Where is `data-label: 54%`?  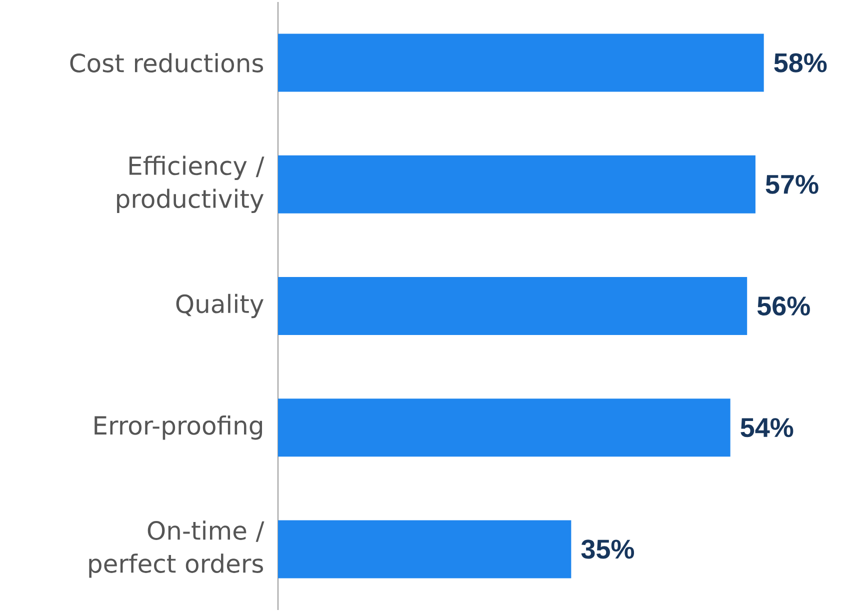 data-label: 54% is located at coordinates (767, 428).